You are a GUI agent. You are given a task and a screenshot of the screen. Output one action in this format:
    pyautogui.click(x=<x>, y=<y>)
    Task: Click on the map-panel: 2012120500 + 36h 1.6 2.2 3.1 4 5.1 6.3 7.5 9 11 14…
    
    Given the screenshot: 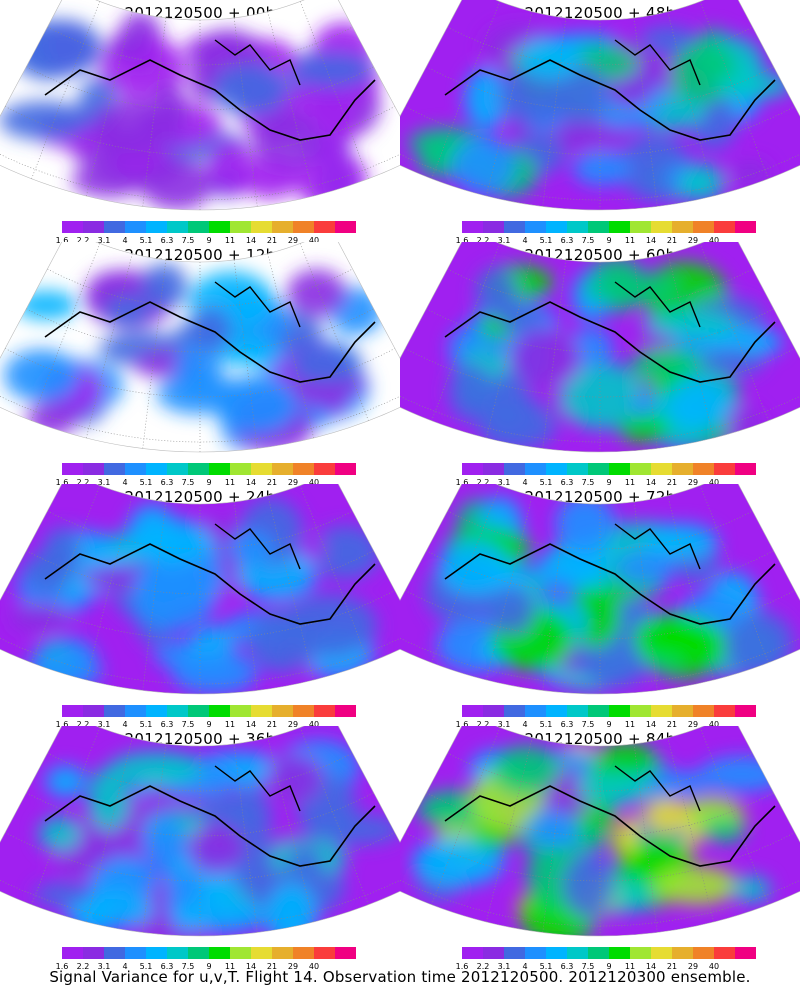 What is the action you would take?
    pyautogui.click(x=200, y=849)
    